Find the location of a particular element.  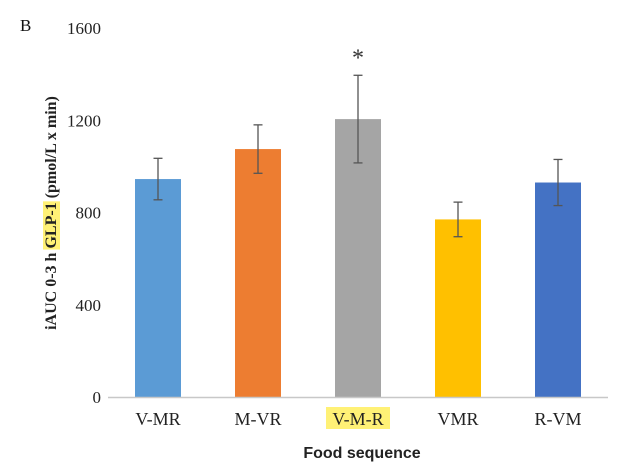

x-tick-label: VMR is located at coordinates (457, 419).